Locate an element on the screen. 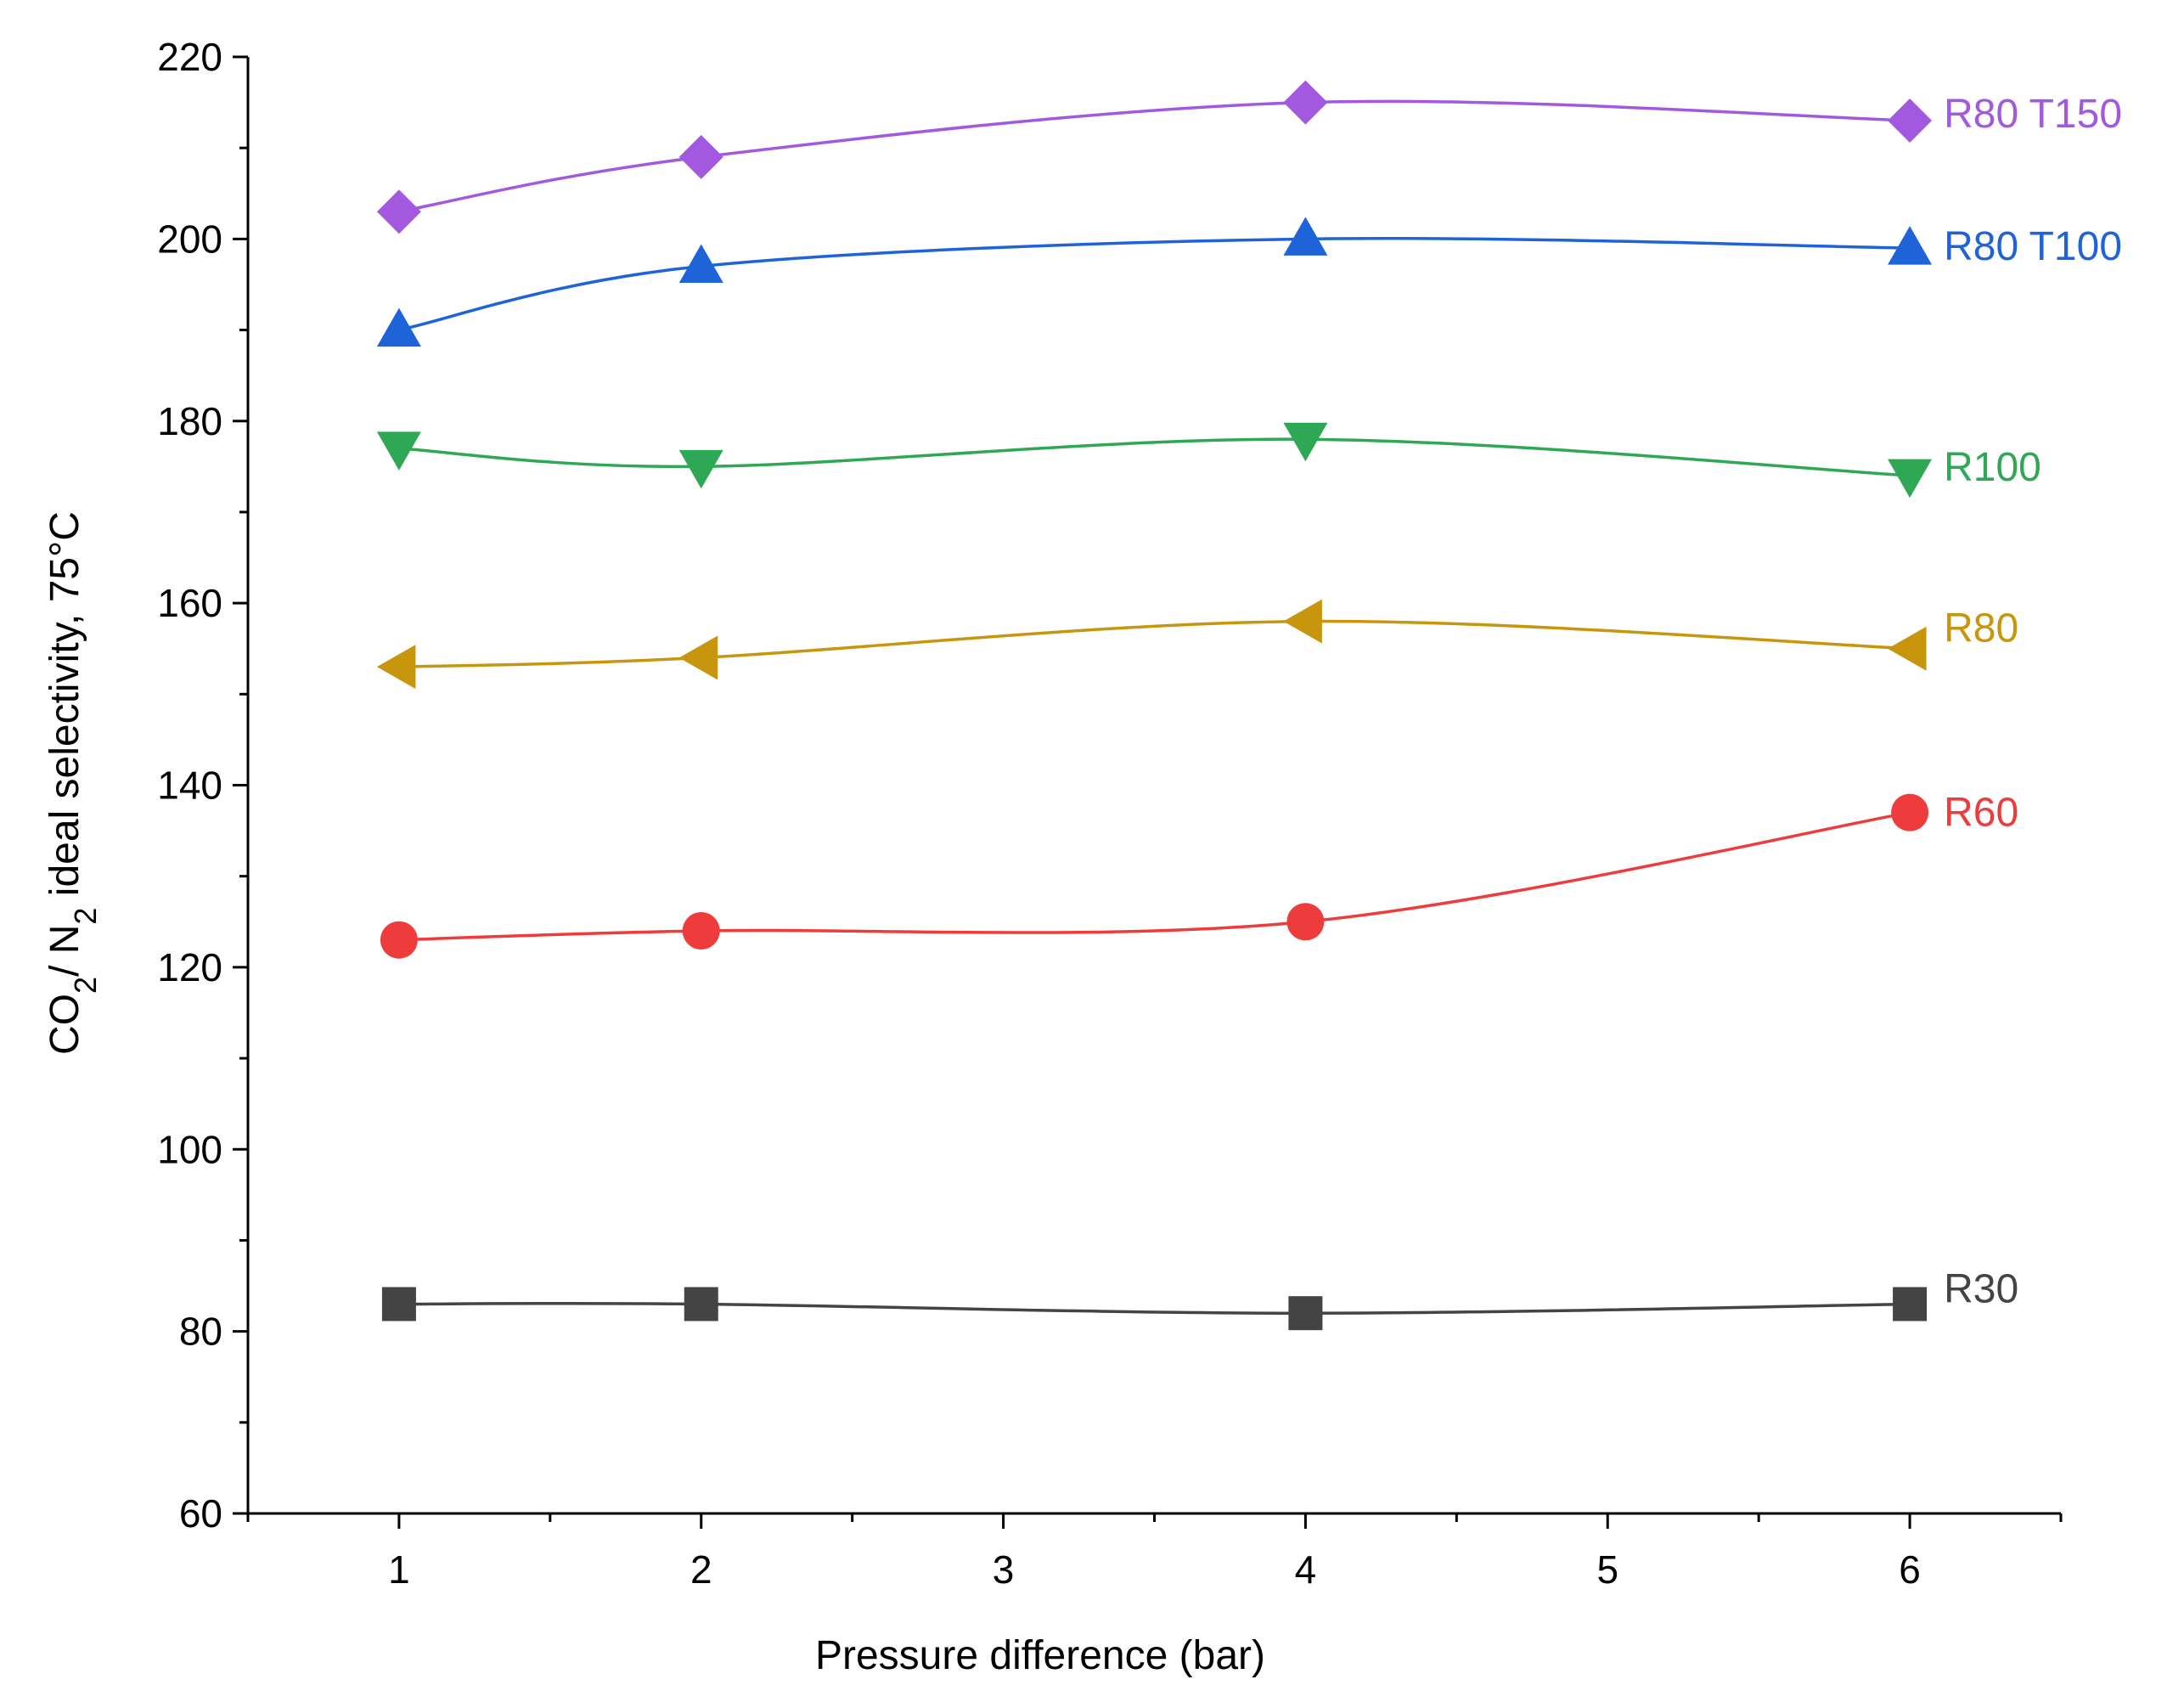  series-label-r30: R30 is located at coordinates (1981, 1289).